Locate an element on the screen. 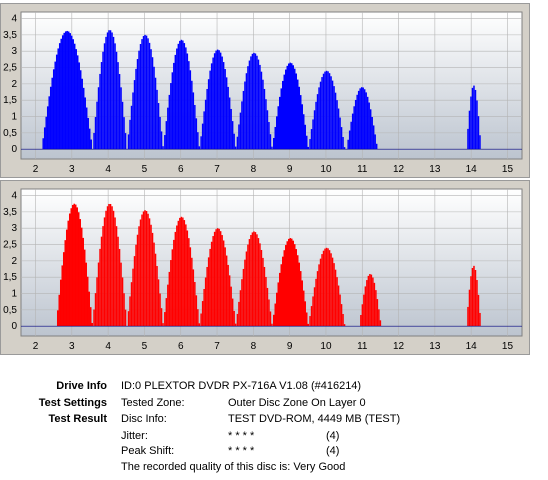 The image size is (548, 480). y-tick-label: 2,5 is located at coordinates (10, 68).